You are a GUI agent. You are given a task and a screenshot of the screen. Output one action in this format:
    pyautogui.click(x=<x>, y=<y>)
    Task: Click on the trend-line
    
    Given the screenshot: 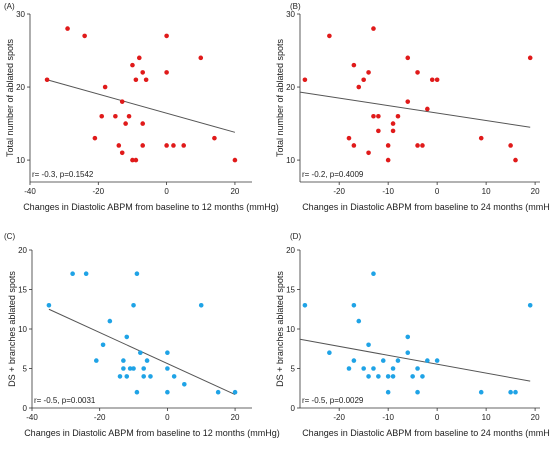 What is the action you would take?
    pyautogui.click(x=141, y=106)
    